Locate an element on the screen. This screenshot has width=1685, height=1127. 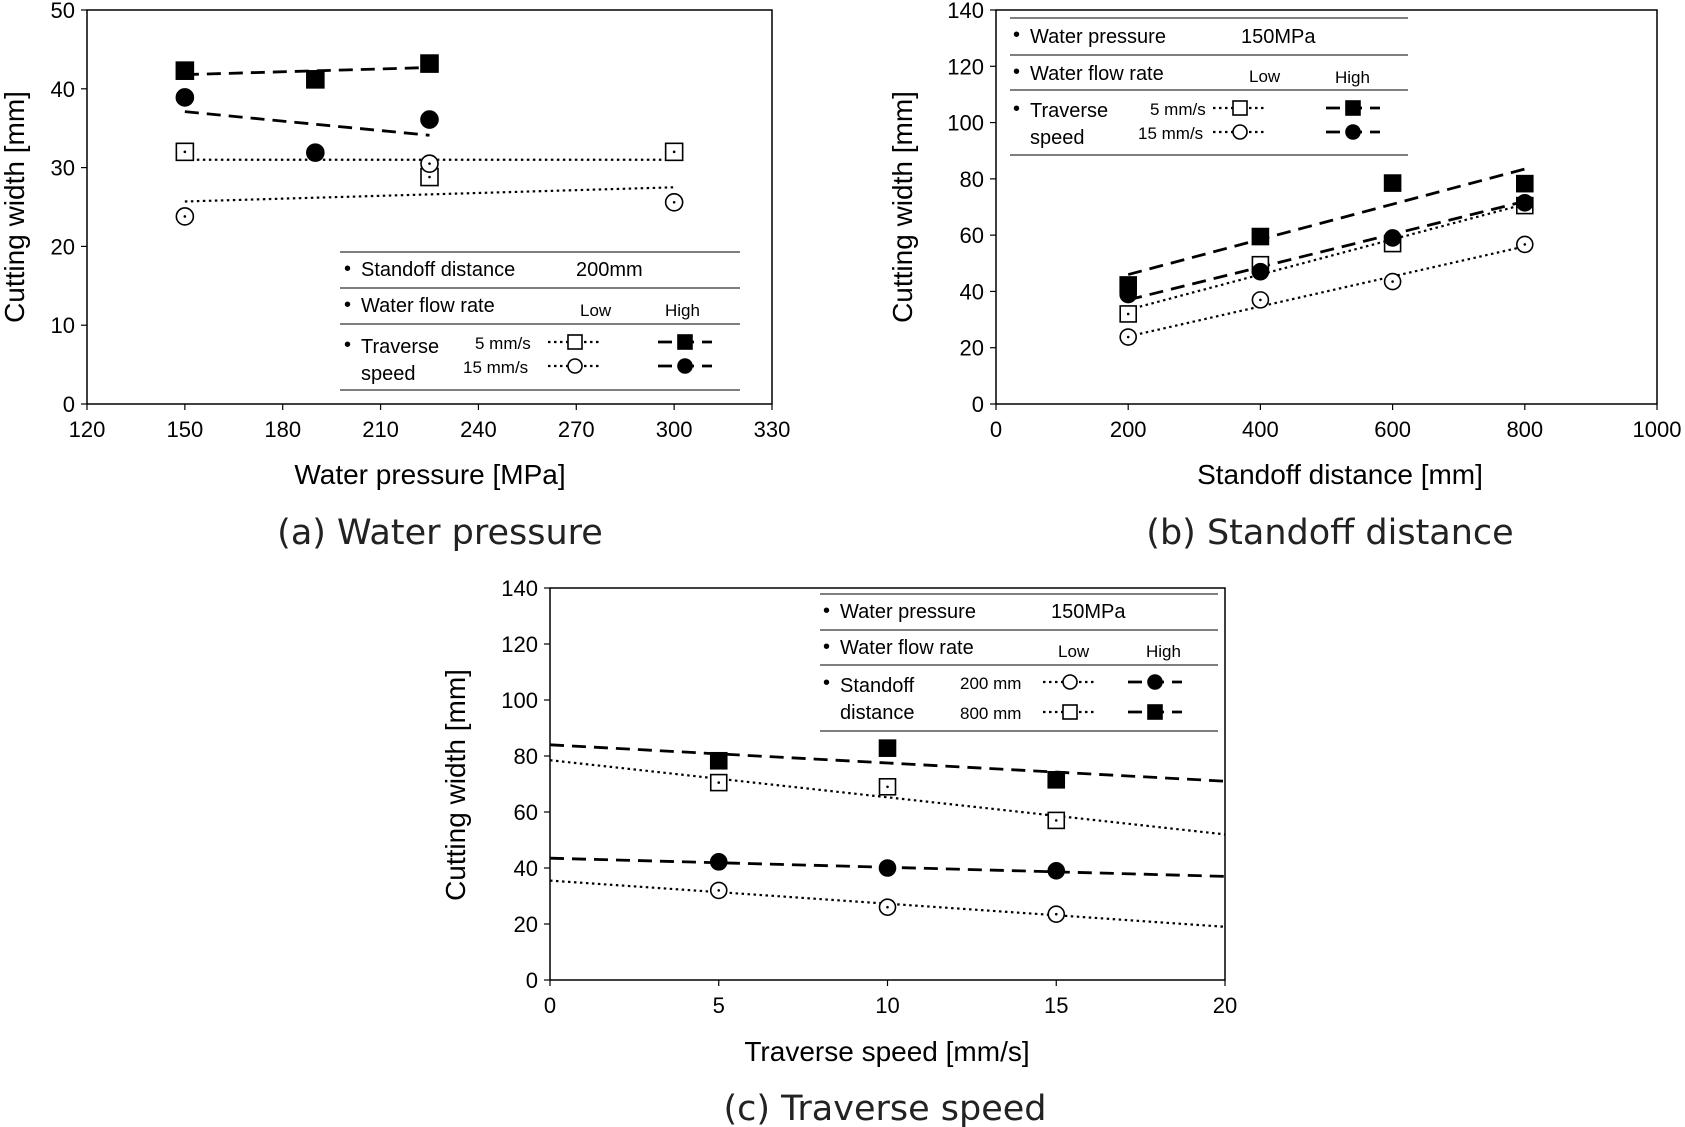
y-tick-label: 30 is located at coordinates (63, 168).